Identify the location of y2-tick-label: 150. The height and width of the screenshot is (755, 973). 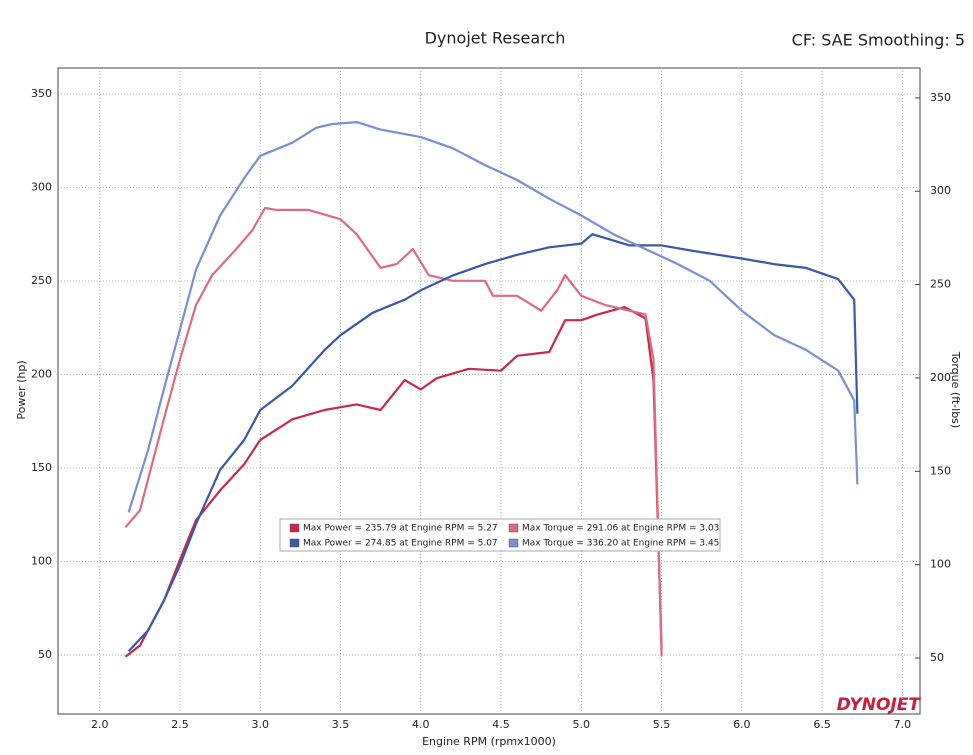
(940, 470).